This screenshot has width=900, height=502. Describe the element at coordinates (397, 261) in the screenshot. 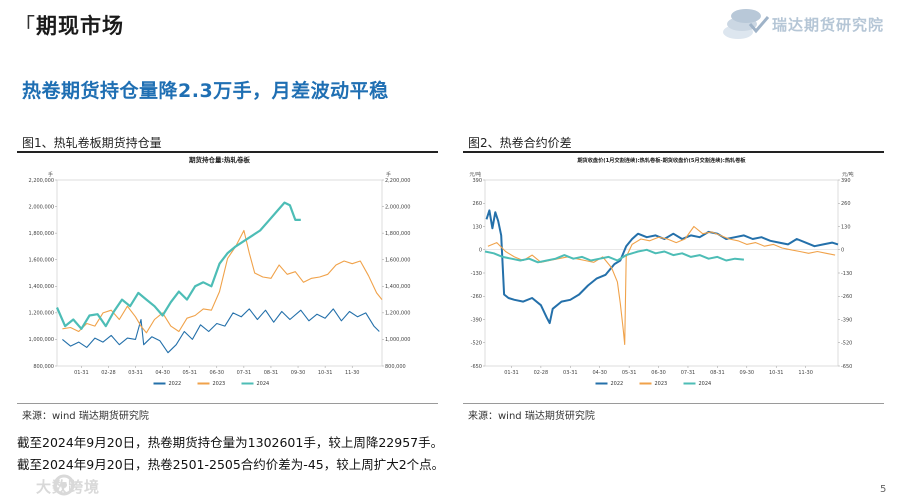

I see `y-tick-label-right: 1,600,000` at that location.